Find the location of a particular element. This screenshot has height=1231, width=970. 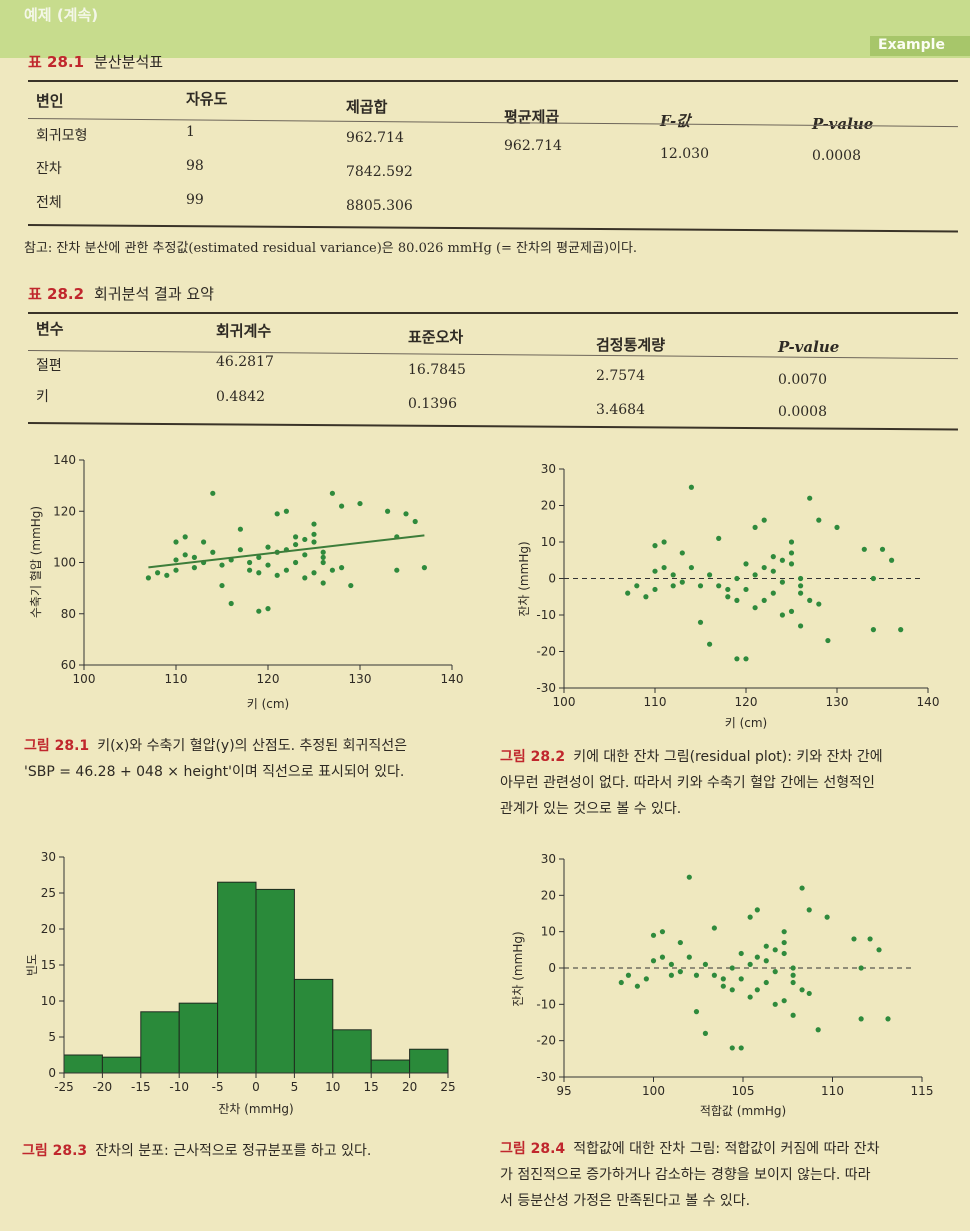

table2-r2-variable: 키 is located at coordinates (42, 397).